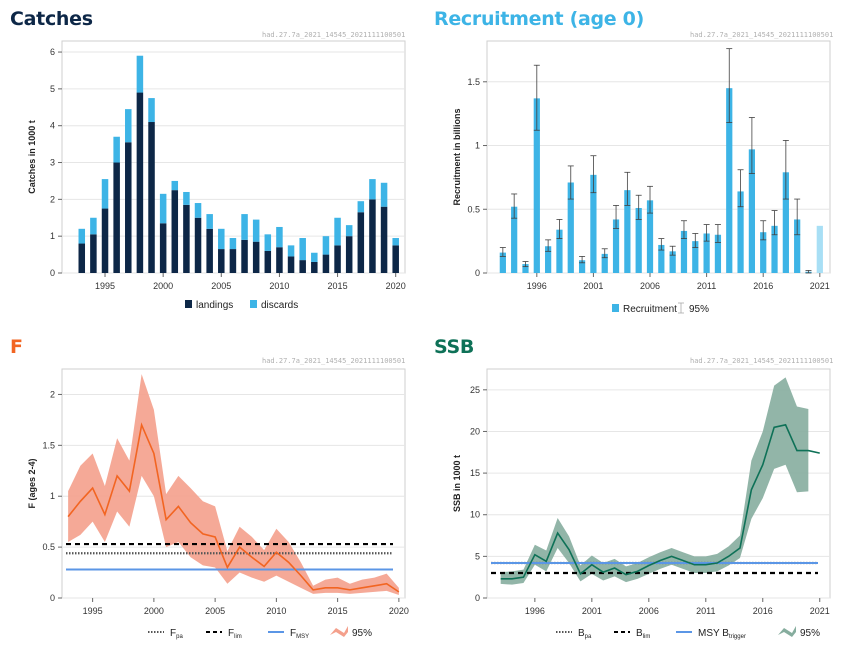  What do you see at coordinates (48, 445) in the screenshot?
I see `y-tick-label: 1.5` at bounding box center [48, 445].